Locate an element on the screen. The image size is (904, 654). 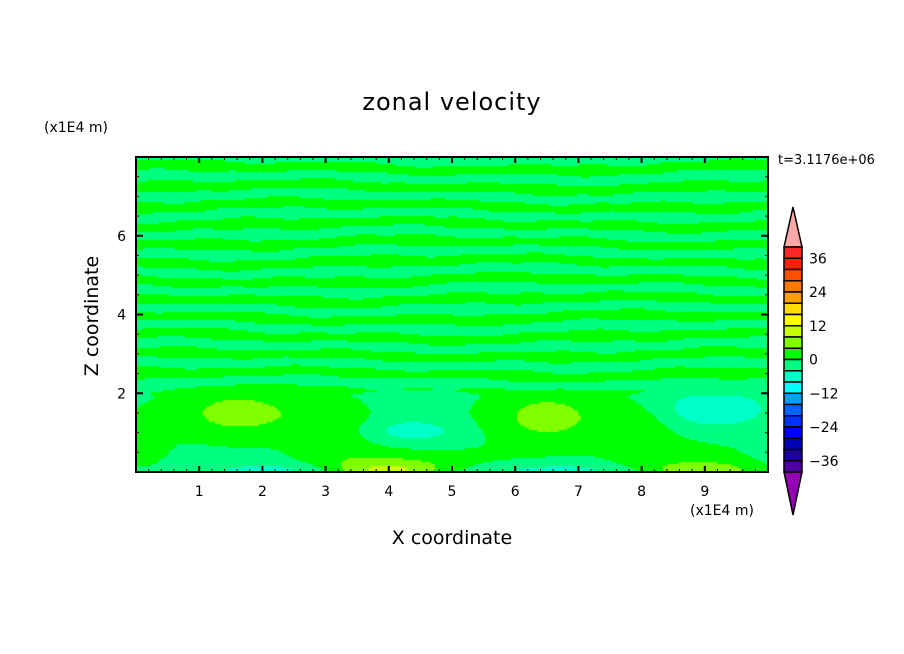
x-axis-label: X coordinate is located at coordinates (452, 538).